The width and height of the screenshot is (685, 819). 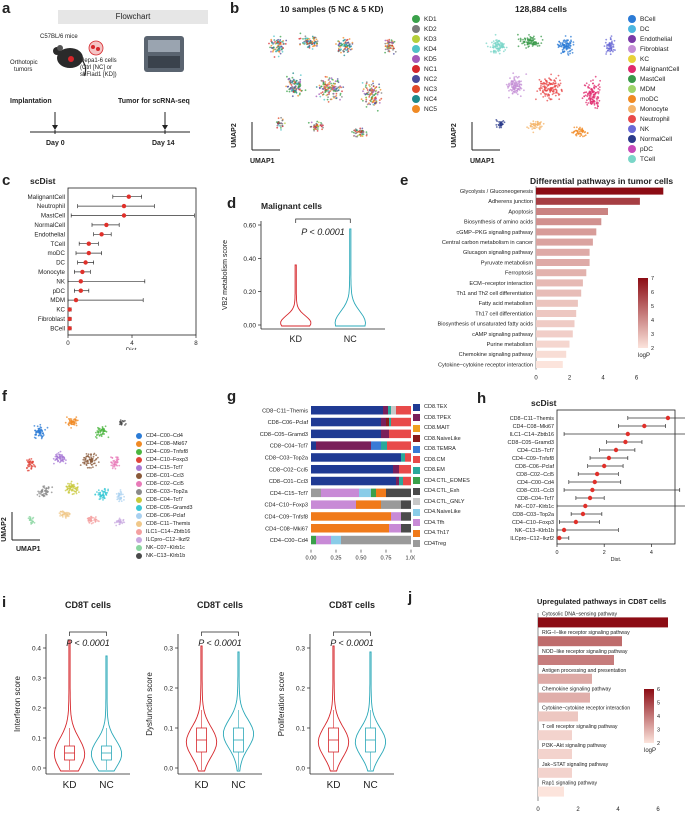 What do you see at coordinates (575, 765) in the screenshot?
I see `pathway-label: Jak−STAT signaling pathway` at bounding box center [575, 765].